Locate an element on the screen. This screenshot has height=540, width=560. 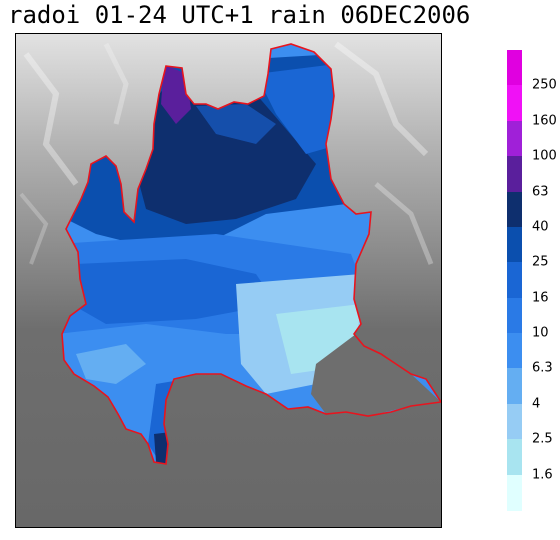
map-title: radoi 01-24 UTC+1 rain 06DEC2006 is located at coordinates (239, 15).